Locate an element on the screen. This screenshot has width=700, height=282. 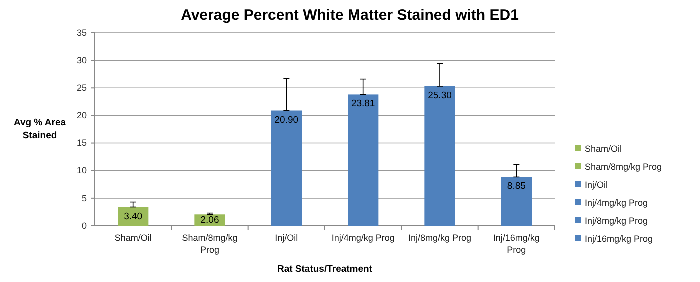
data-label: 3.40 is located at coordinates (133, 216).